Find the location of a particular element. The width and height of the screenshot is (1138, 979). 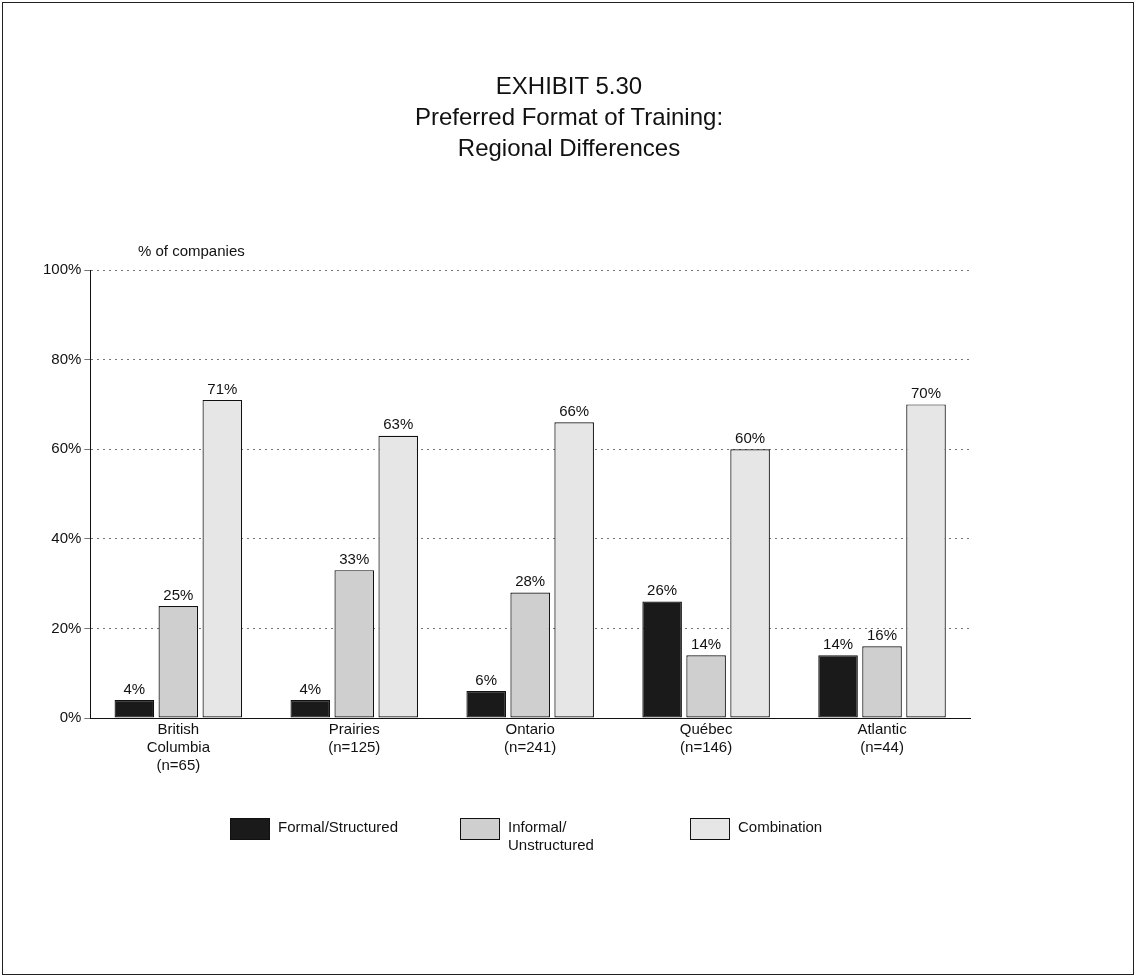

data-label: 66% is located at coordinates (574, 410).